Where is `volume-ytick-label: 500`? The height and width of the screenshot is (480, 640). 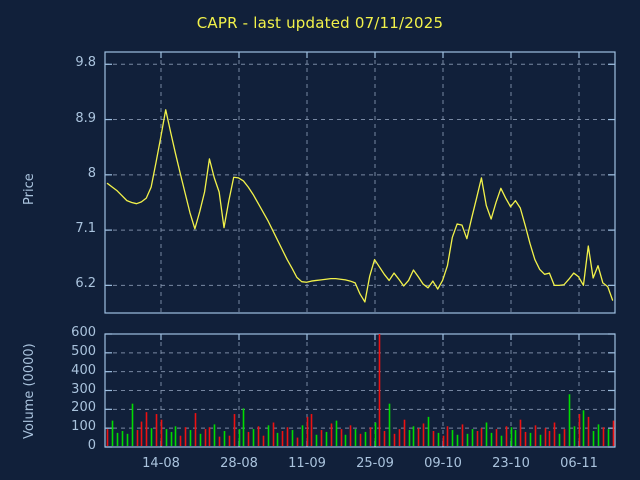 volume-ytick-label: 500 is located at coordinates (83, 351).